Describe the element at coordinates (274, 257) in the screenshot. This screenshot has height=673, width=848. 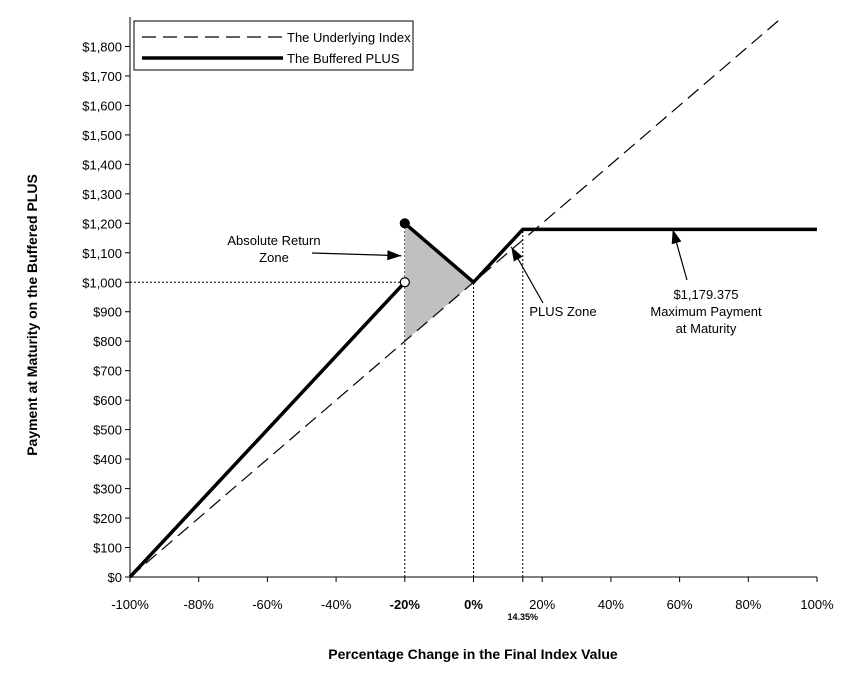
I see `annotation-absolute-return-text: Zone` at that location.